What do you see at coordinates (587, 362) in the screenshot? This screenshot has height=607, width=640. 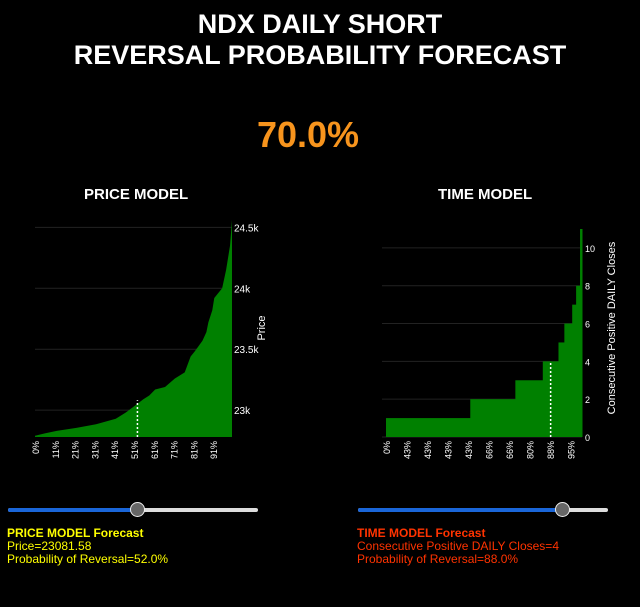 I see `y-tick-label: 4` at bounding box center [587, 362].